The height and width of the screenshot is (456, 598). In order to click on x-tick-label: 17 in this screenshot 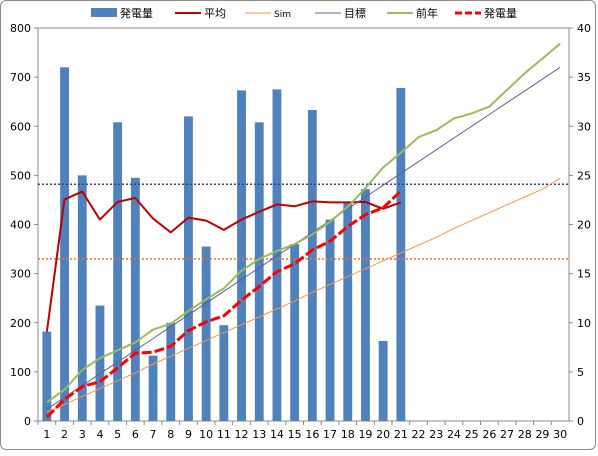, I will do `click(330, 434)`.